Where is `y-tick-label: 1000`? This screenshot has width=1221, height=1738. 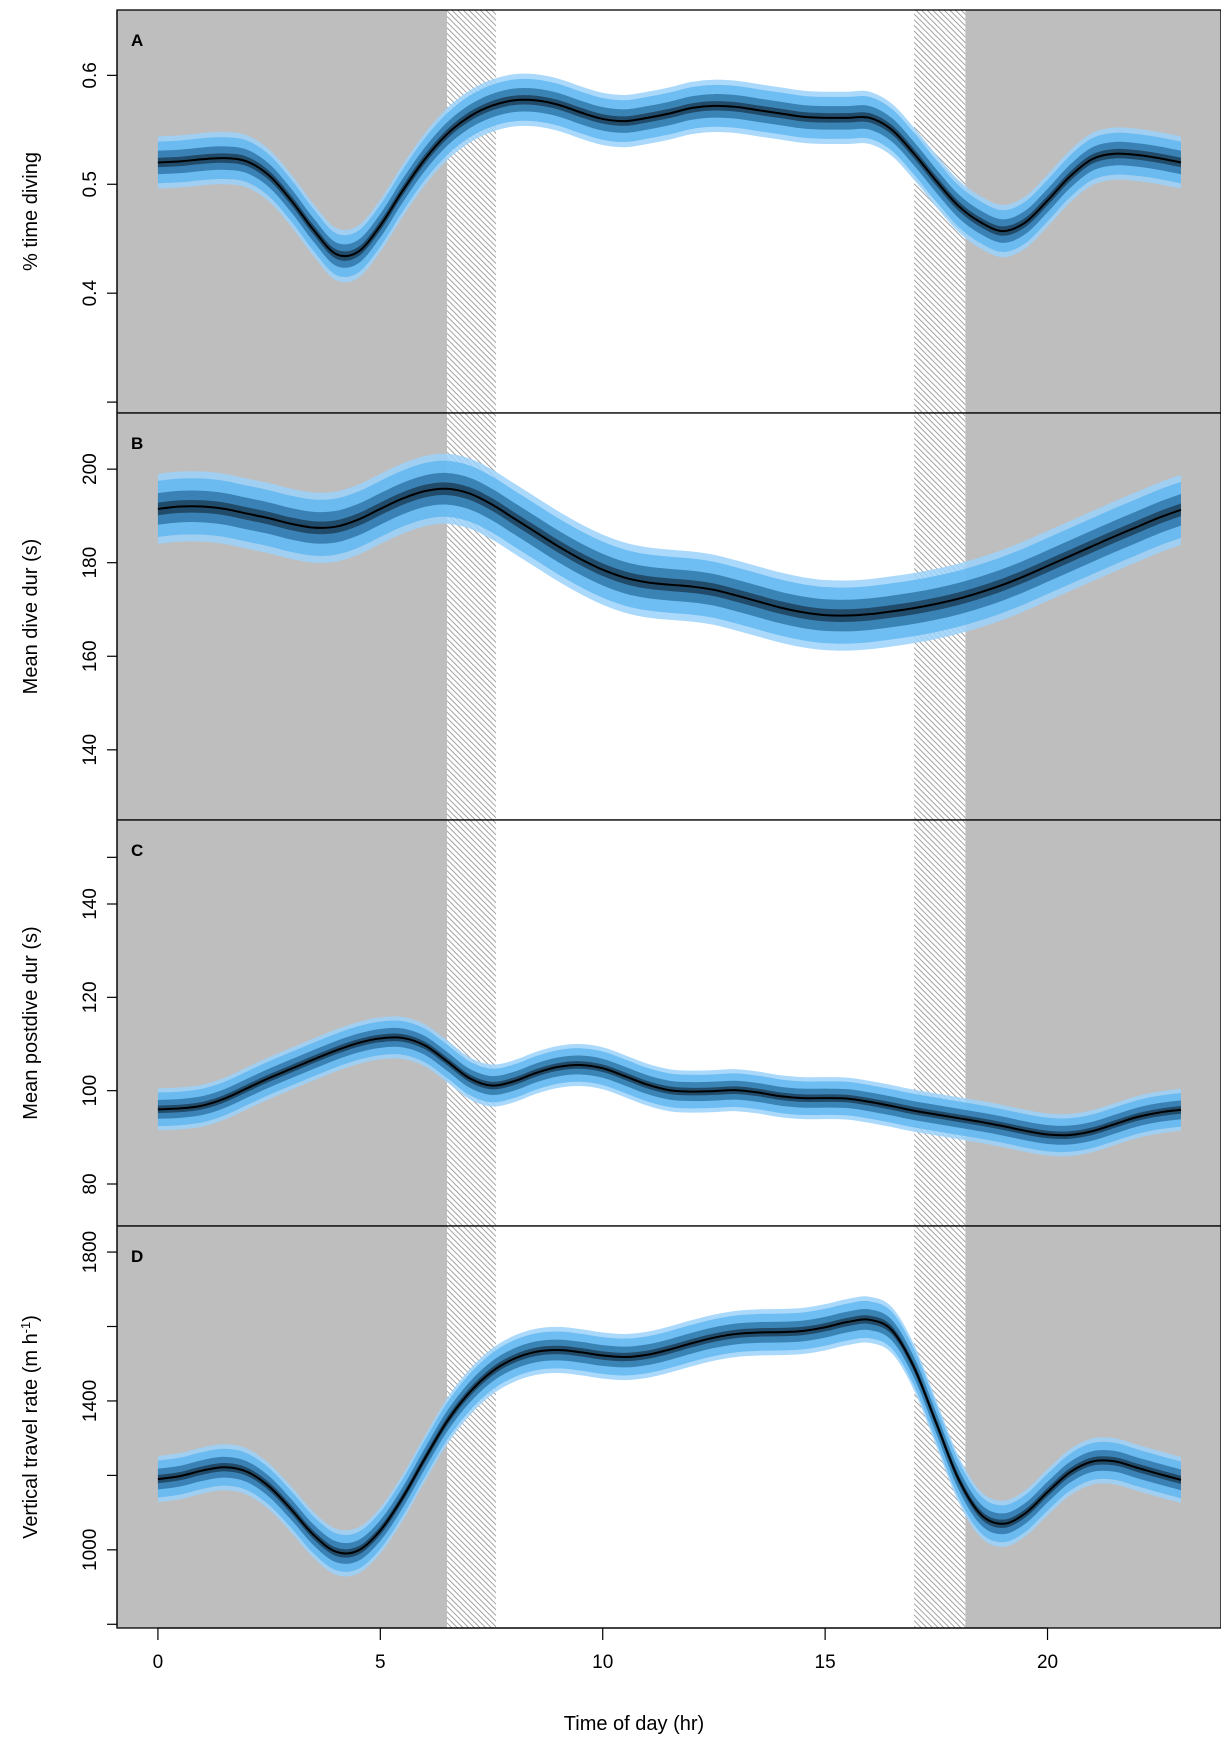 y-tick-label: 1000 is located at coordinates (90, 1550).